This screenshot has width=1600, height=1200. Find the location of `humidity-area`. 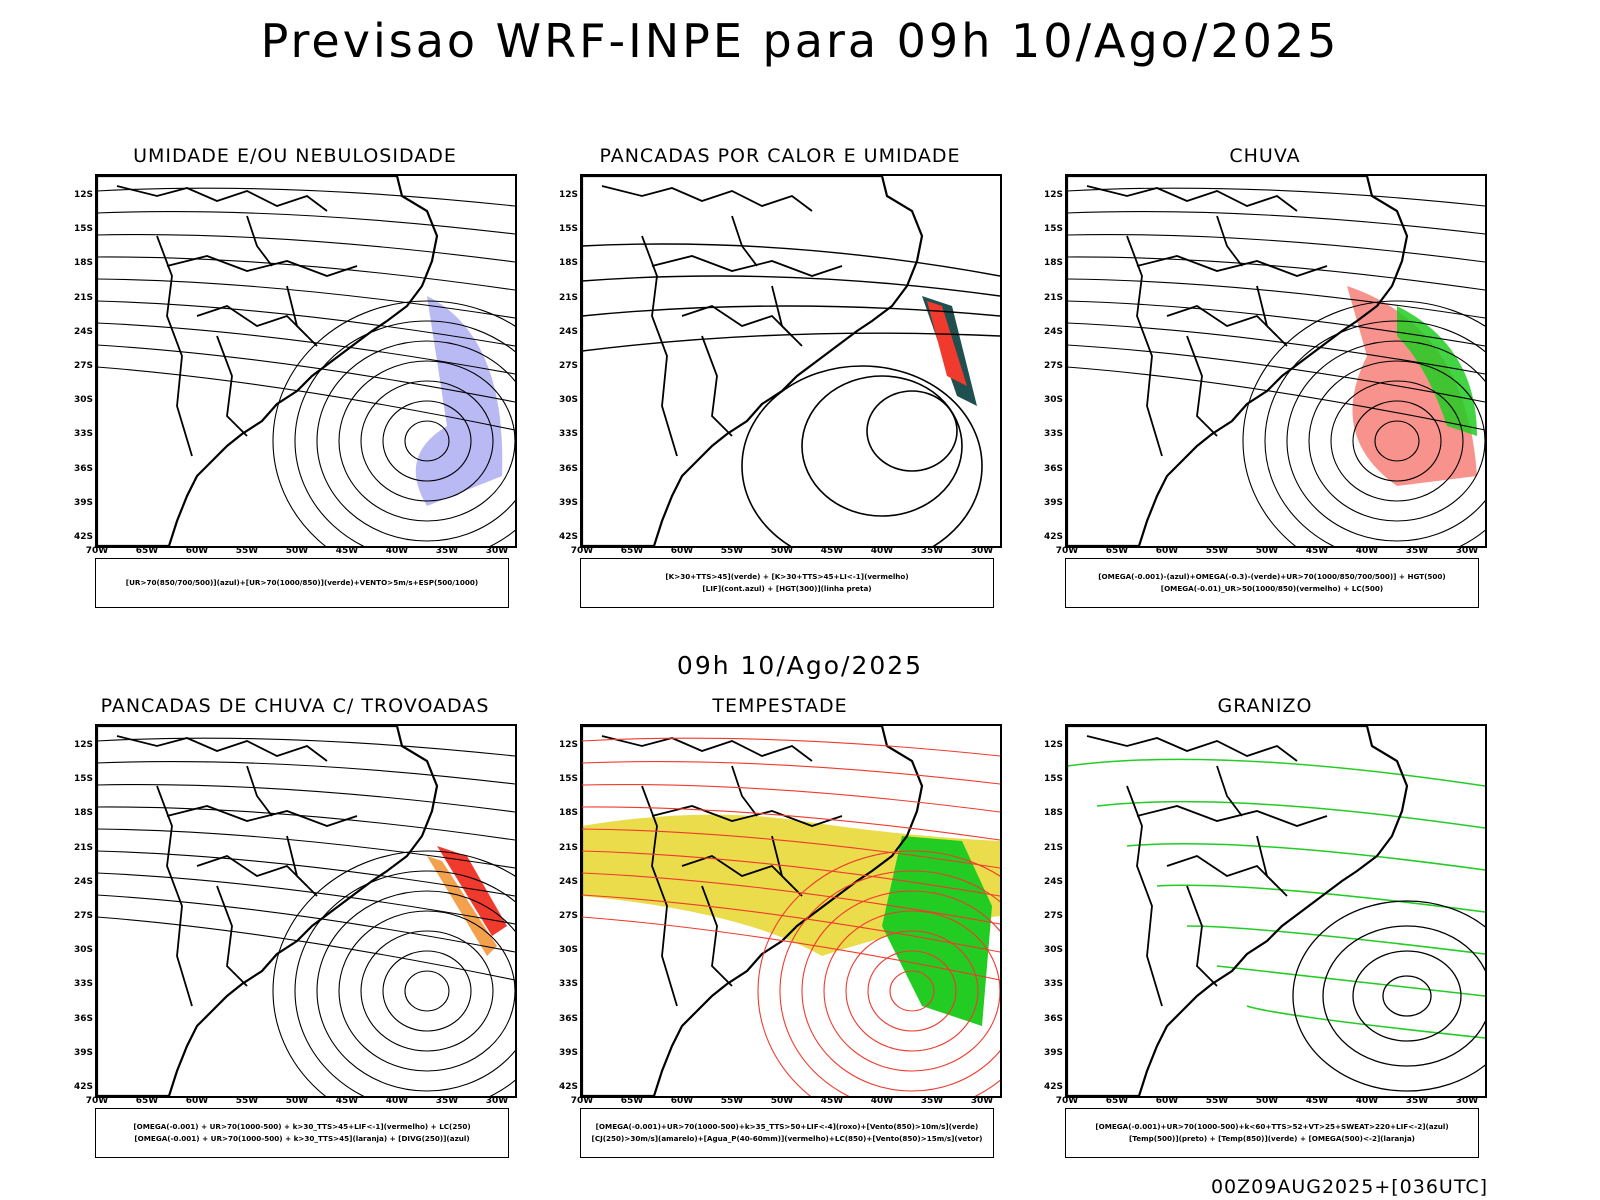

humidity-area is located at coordinates (459, 401).